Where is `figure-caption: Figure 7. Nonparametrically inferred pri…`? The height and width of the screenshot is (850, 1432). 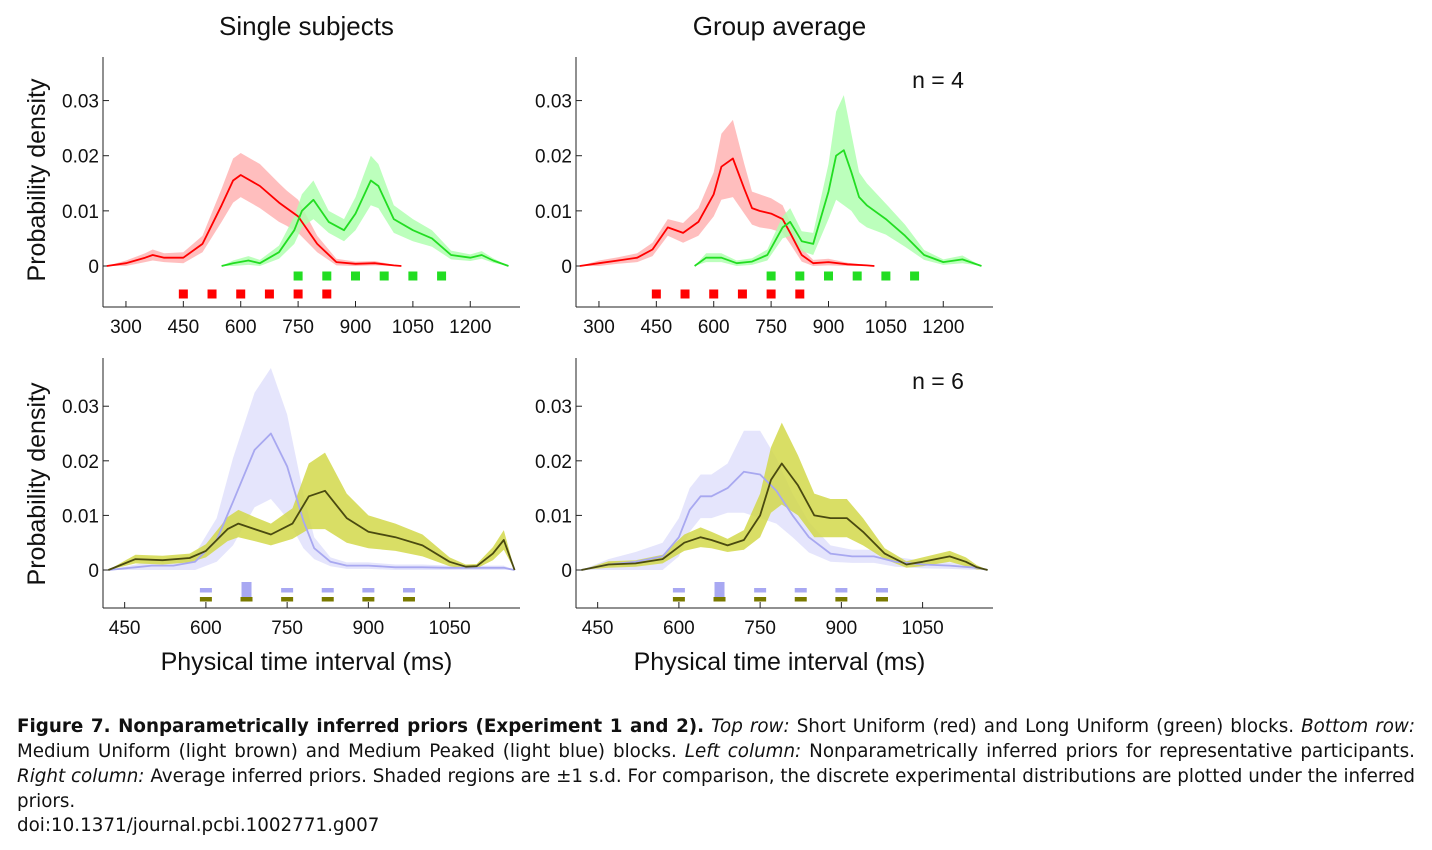 figure-caption: Figure 7. Nonparametrically inferred pri… is located at coordinates (716, 764).